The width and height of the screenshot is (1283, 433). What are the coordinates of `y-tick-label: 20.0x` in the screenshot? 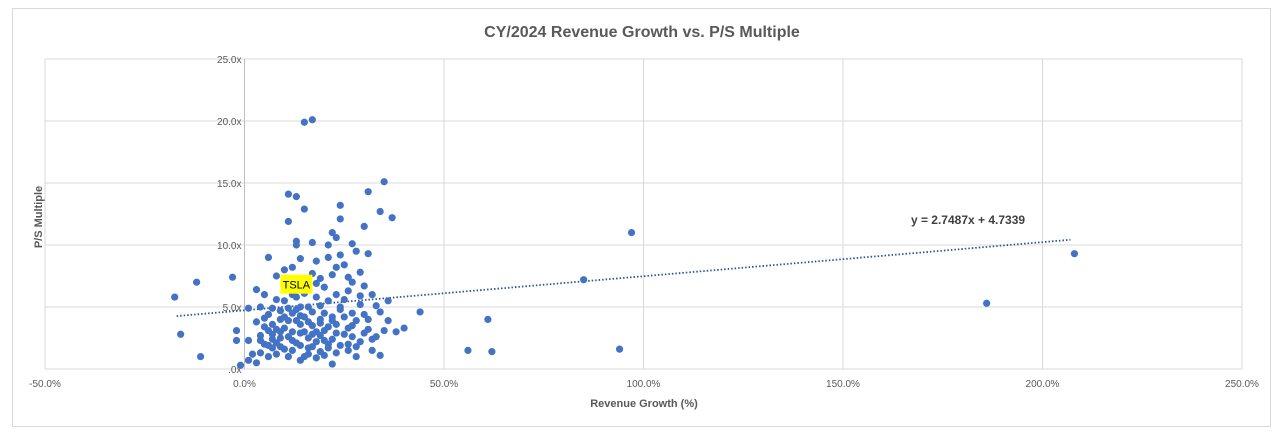 It's located at (229, 122).